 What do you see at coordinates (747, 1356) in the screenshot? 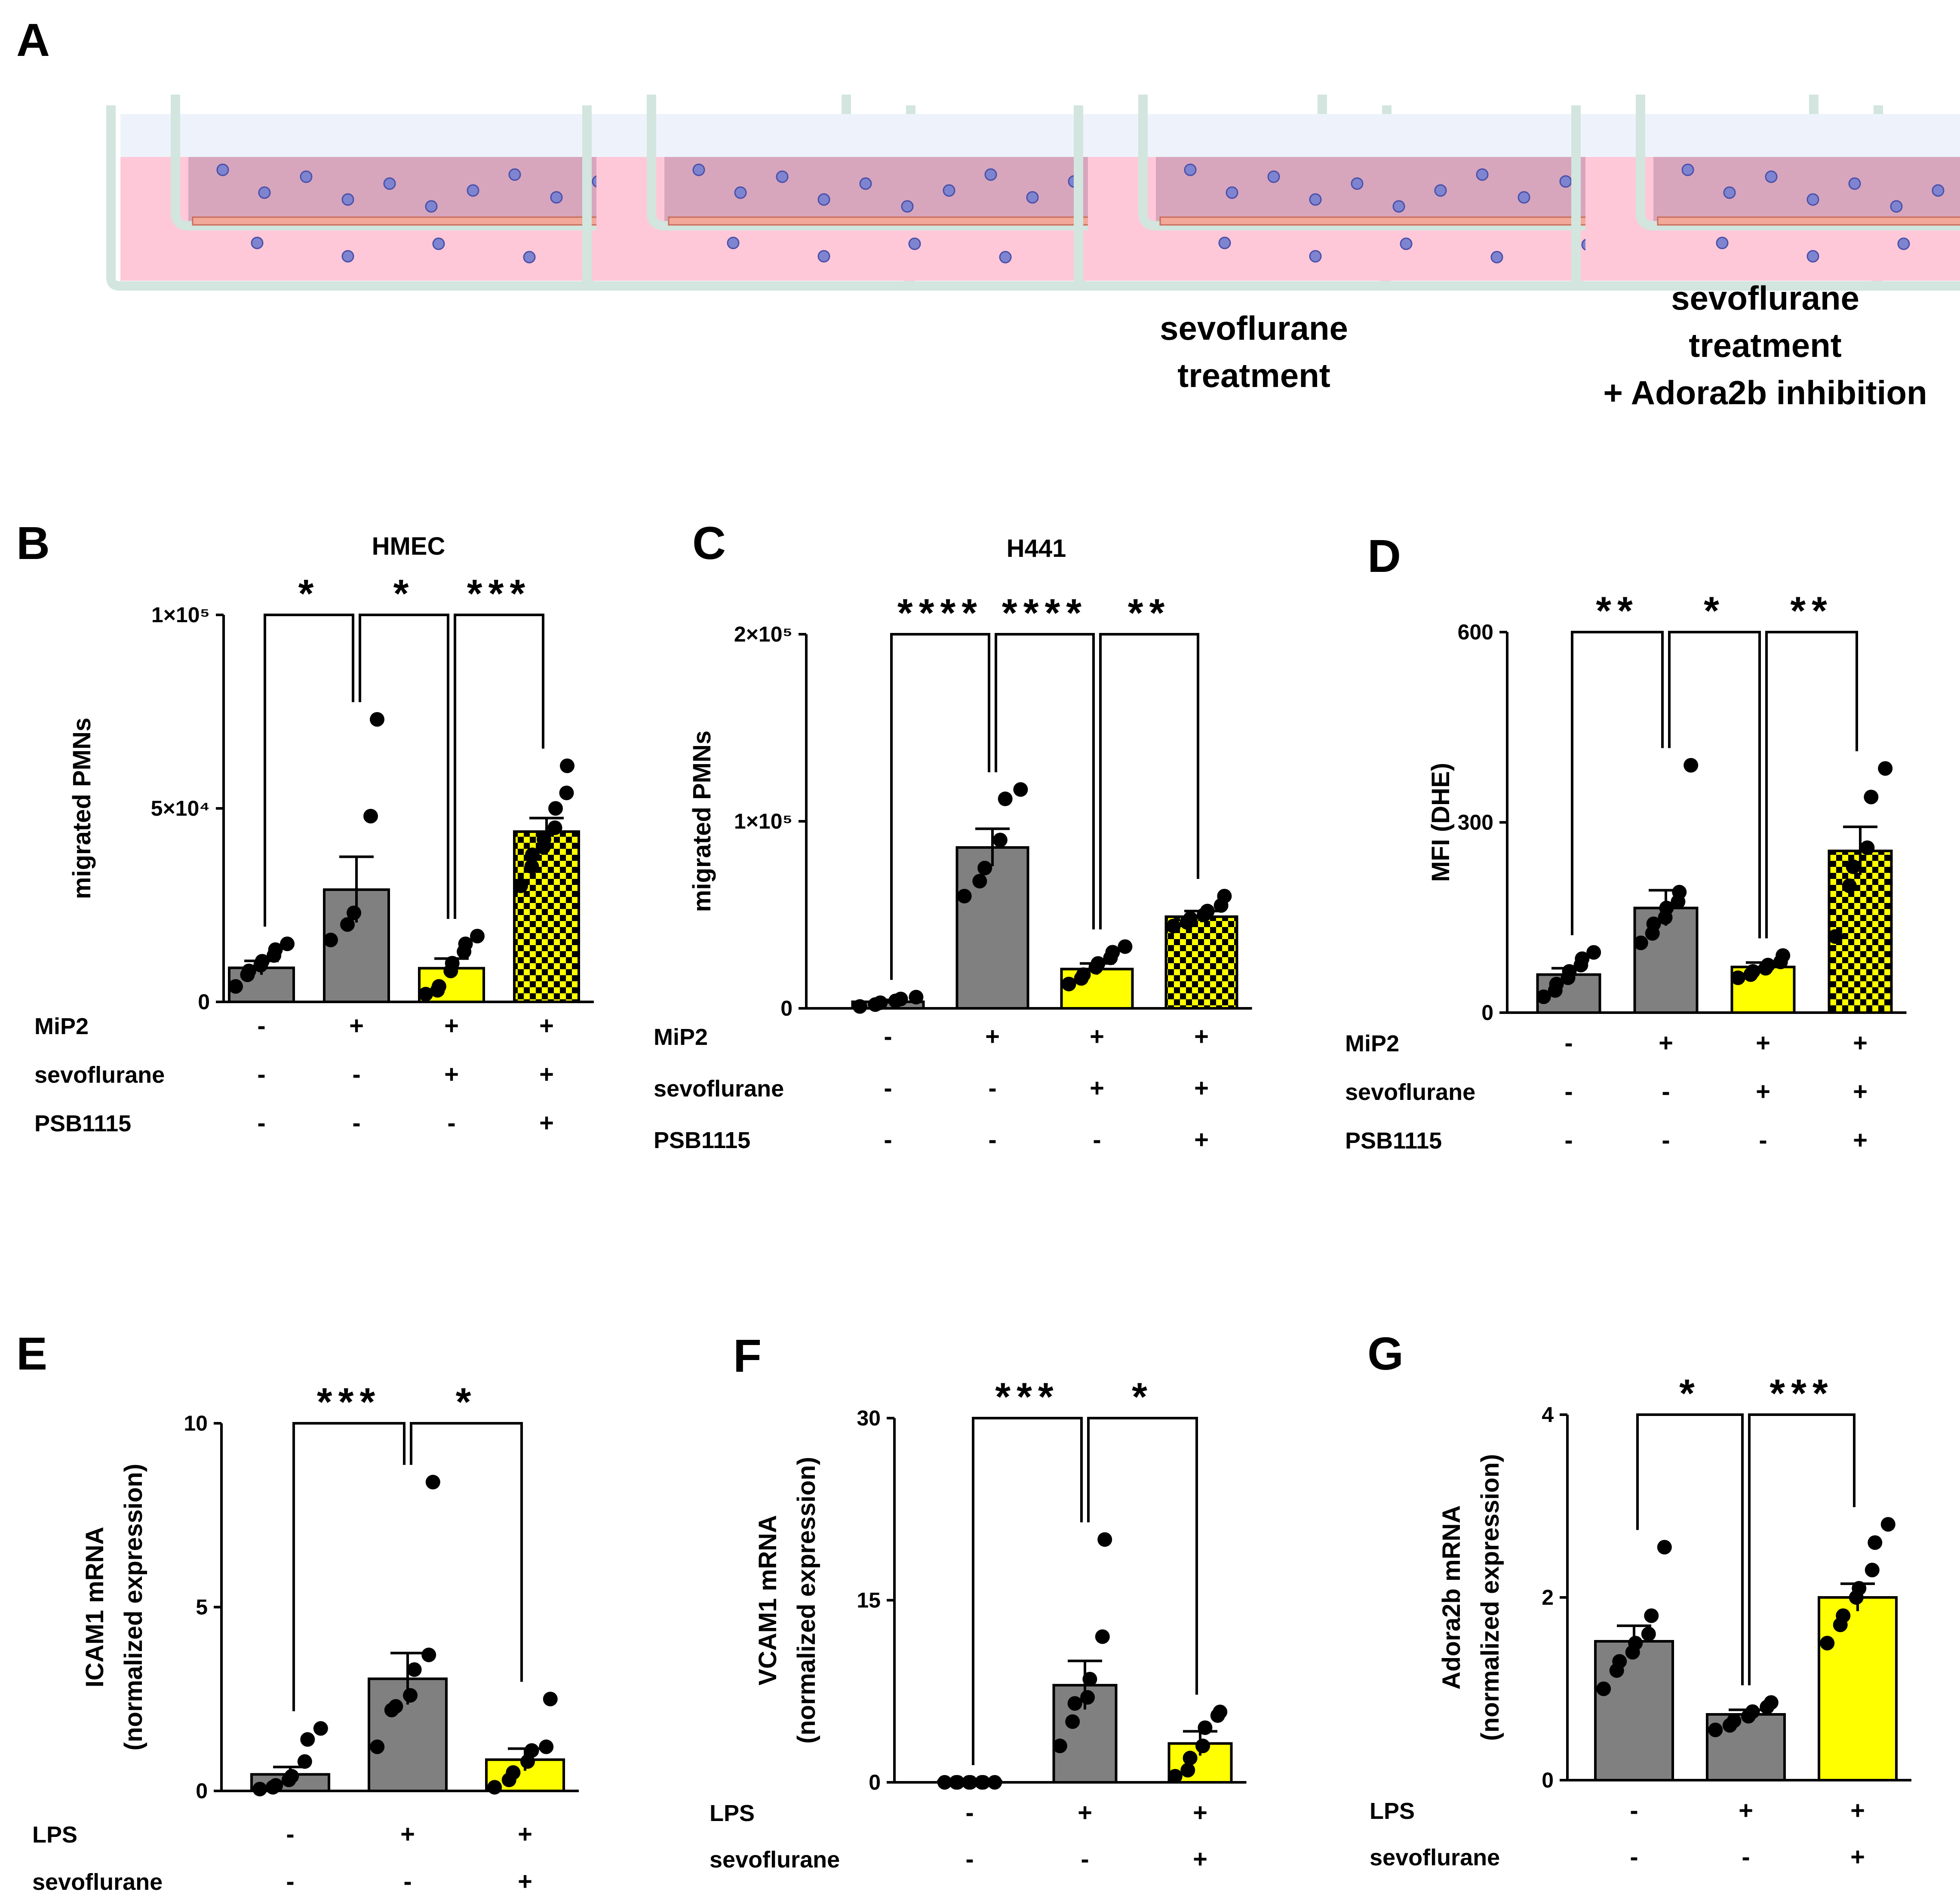
I see `panel-label-f: F` at bounding box center [747, 1356].